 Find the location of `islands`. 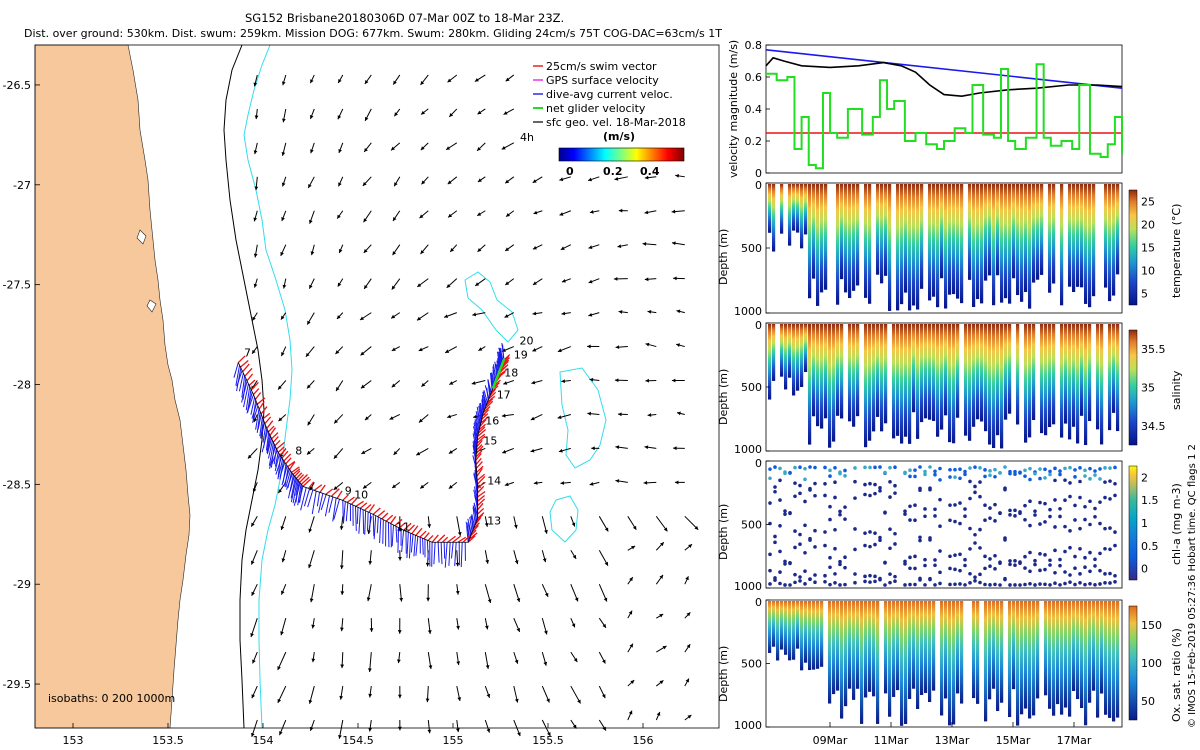

islands is located at coordinates (146, 271).